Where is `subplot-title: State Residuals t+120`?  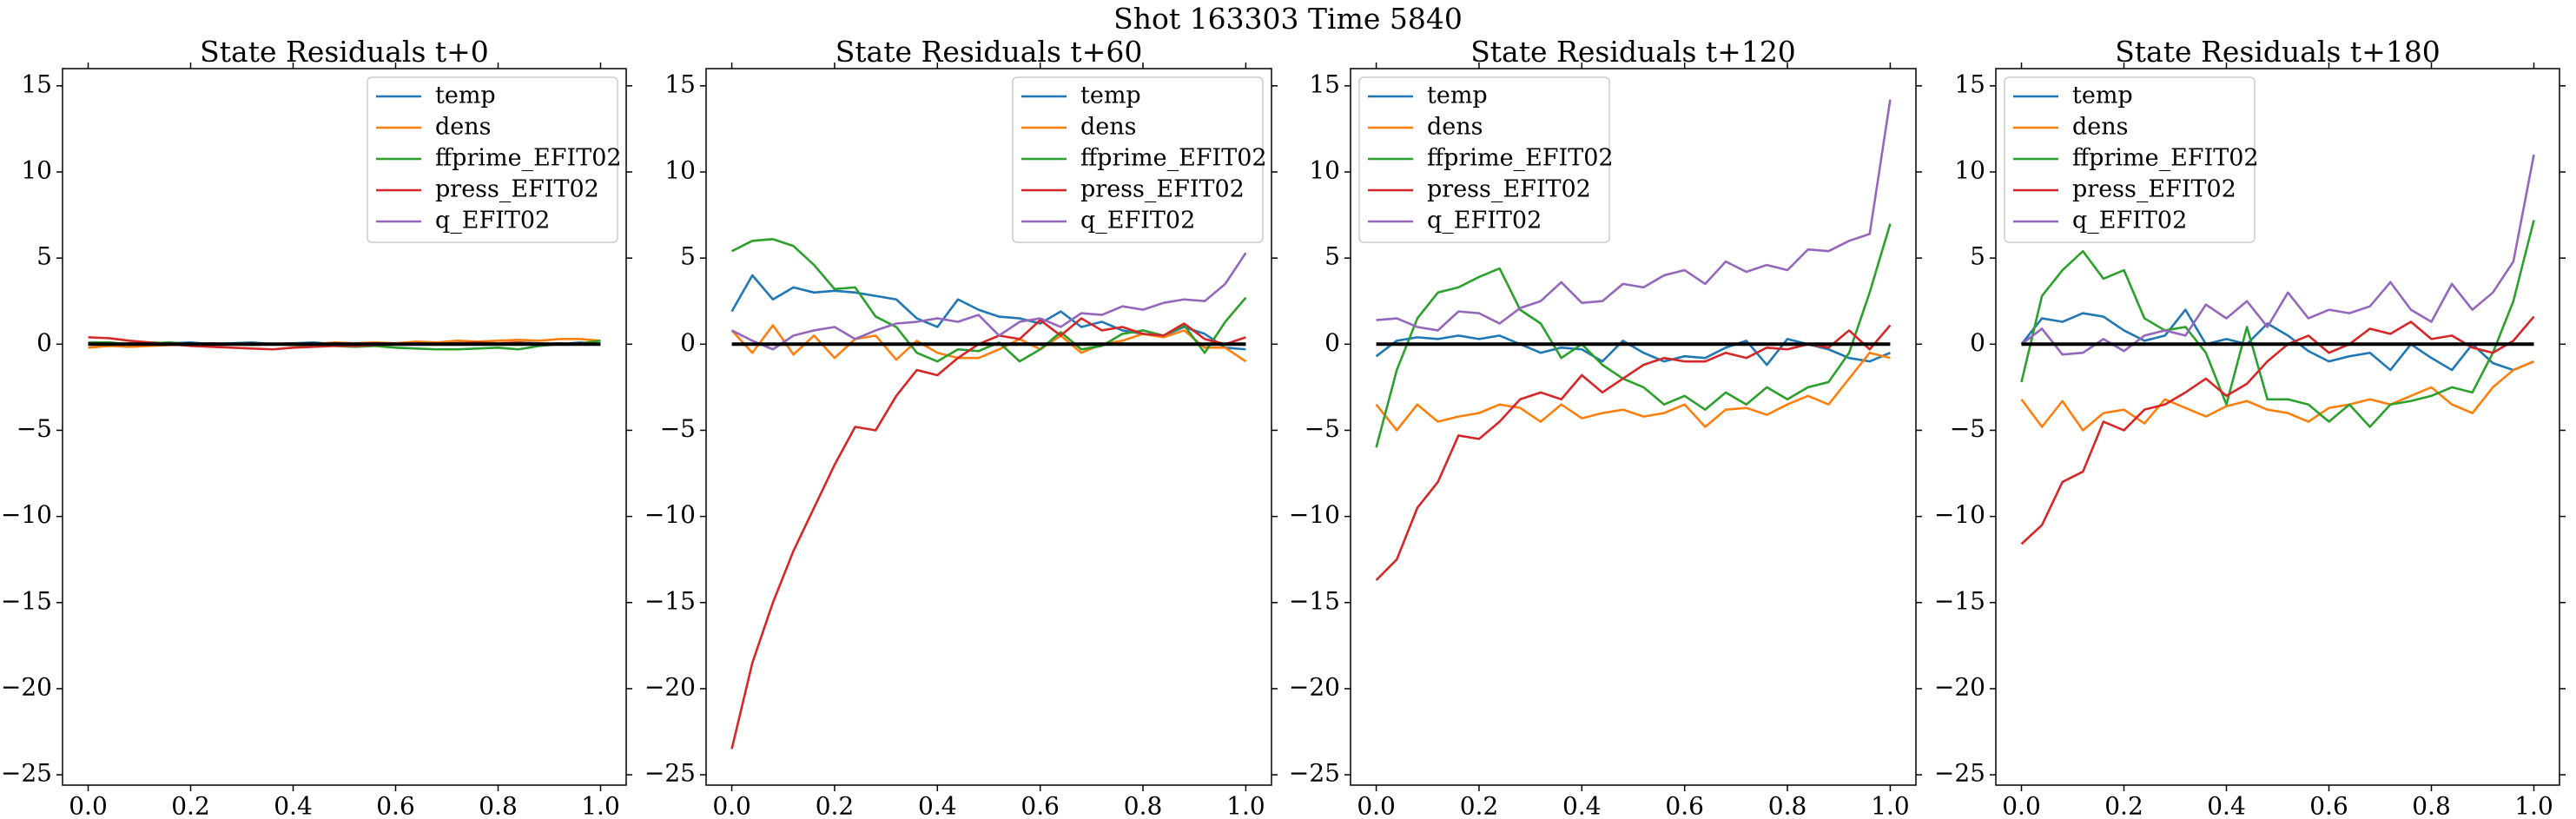 subplot-title: State Residuals t+120 is located at coordinates (1633, 52).